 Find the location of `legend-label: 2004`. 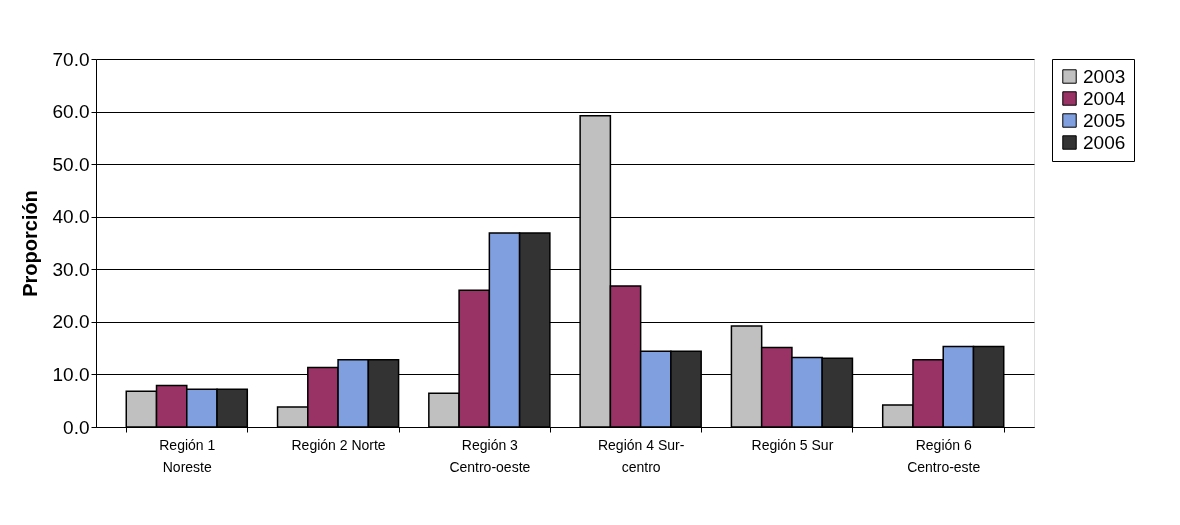

legend-label: 2004 is located at coordinates (1104, 98).